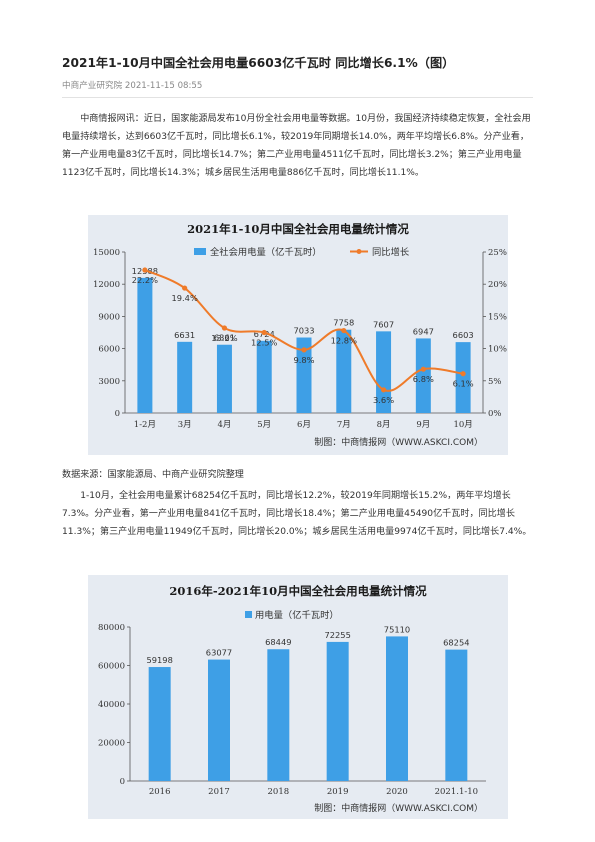  What do you see at coordinates (303, 360) in the screenshot?
I see `growth-value-label: 9.8%` at bounding box center [303, 360].